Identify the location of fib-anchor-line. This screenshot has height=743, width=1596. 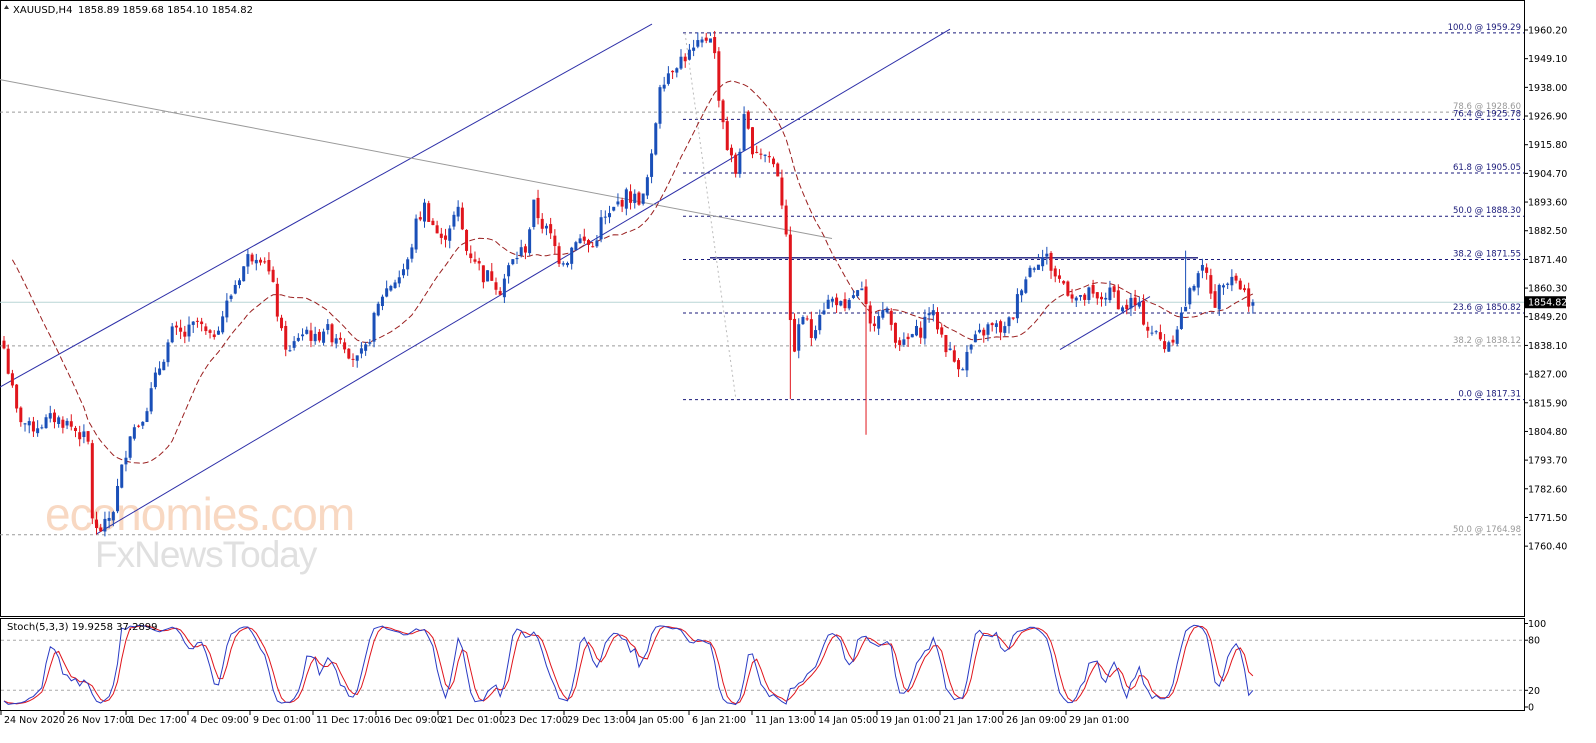
(710, 216).